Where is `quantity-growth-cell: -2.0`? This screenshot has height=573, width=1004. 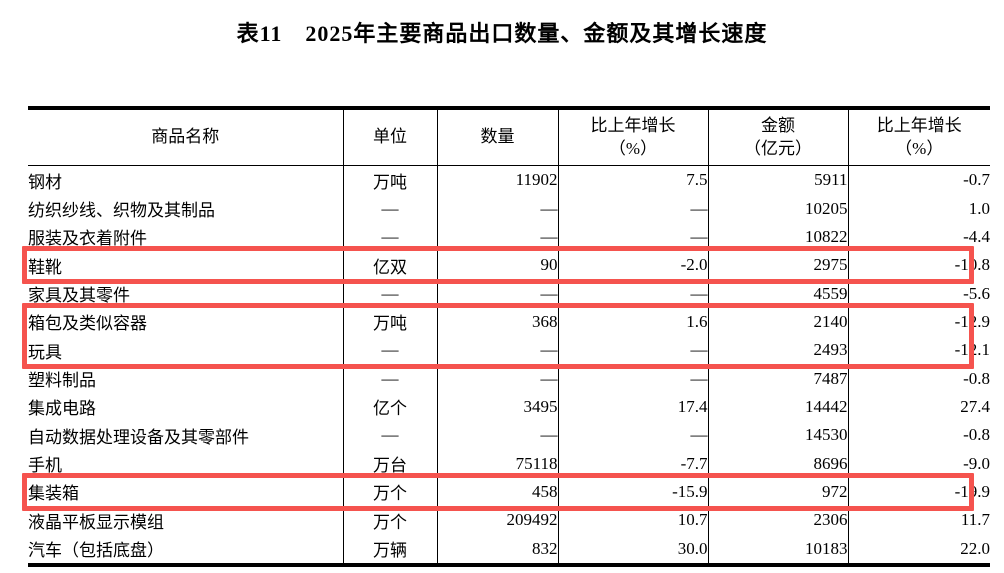
quantity-growth-cell: -2.0 is located at coordinates (632, 265).